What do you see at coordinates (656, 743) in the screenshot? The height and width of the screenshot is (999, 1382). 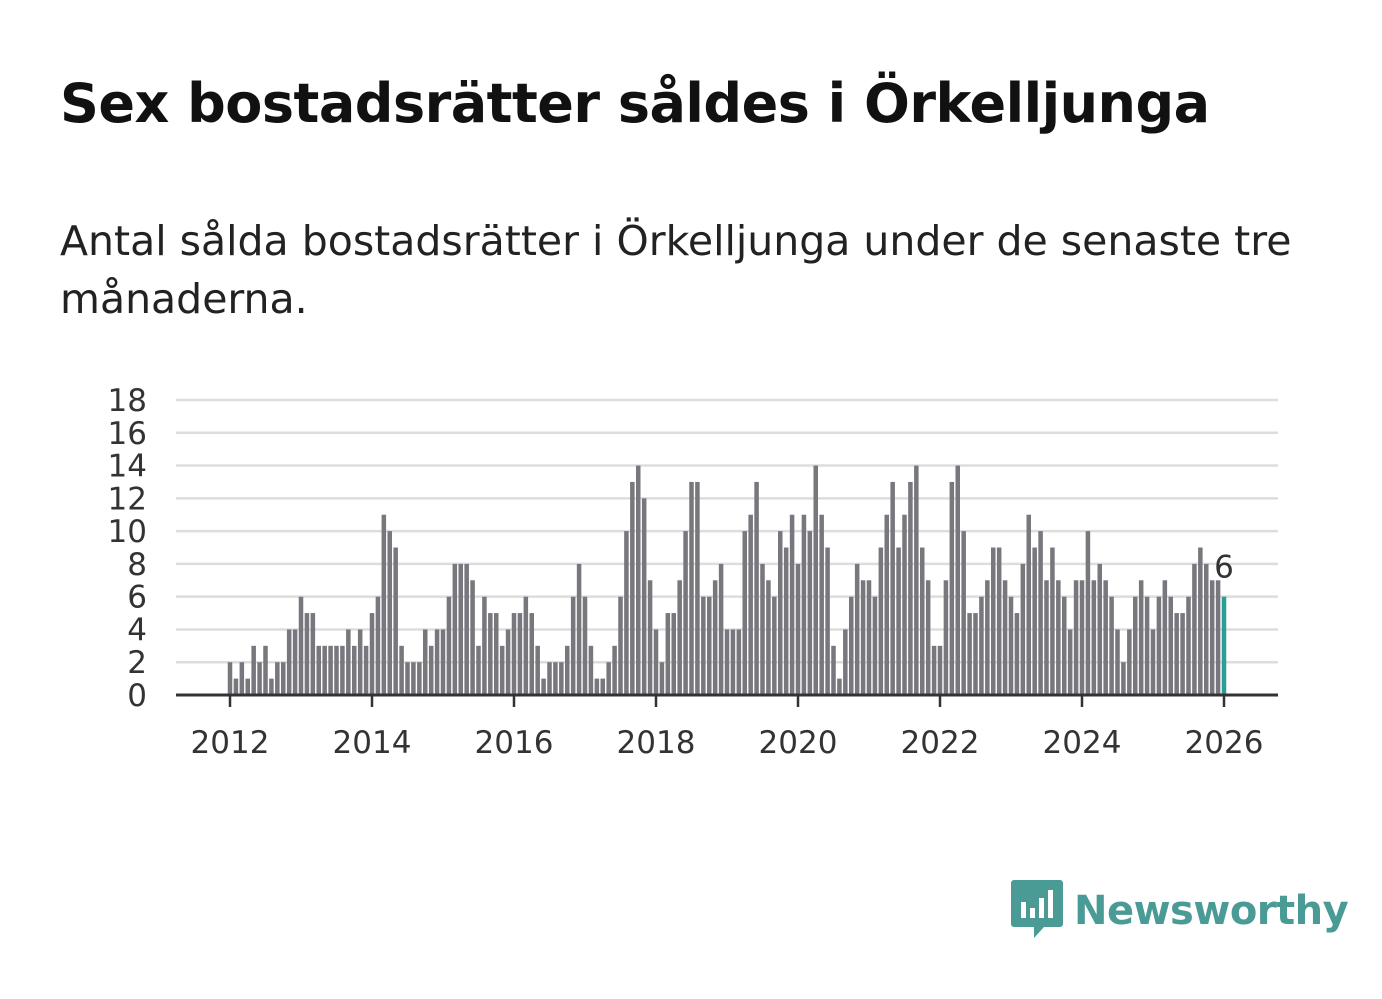 I see `x-tick-label: 2018` at bounding box center [656, 743].